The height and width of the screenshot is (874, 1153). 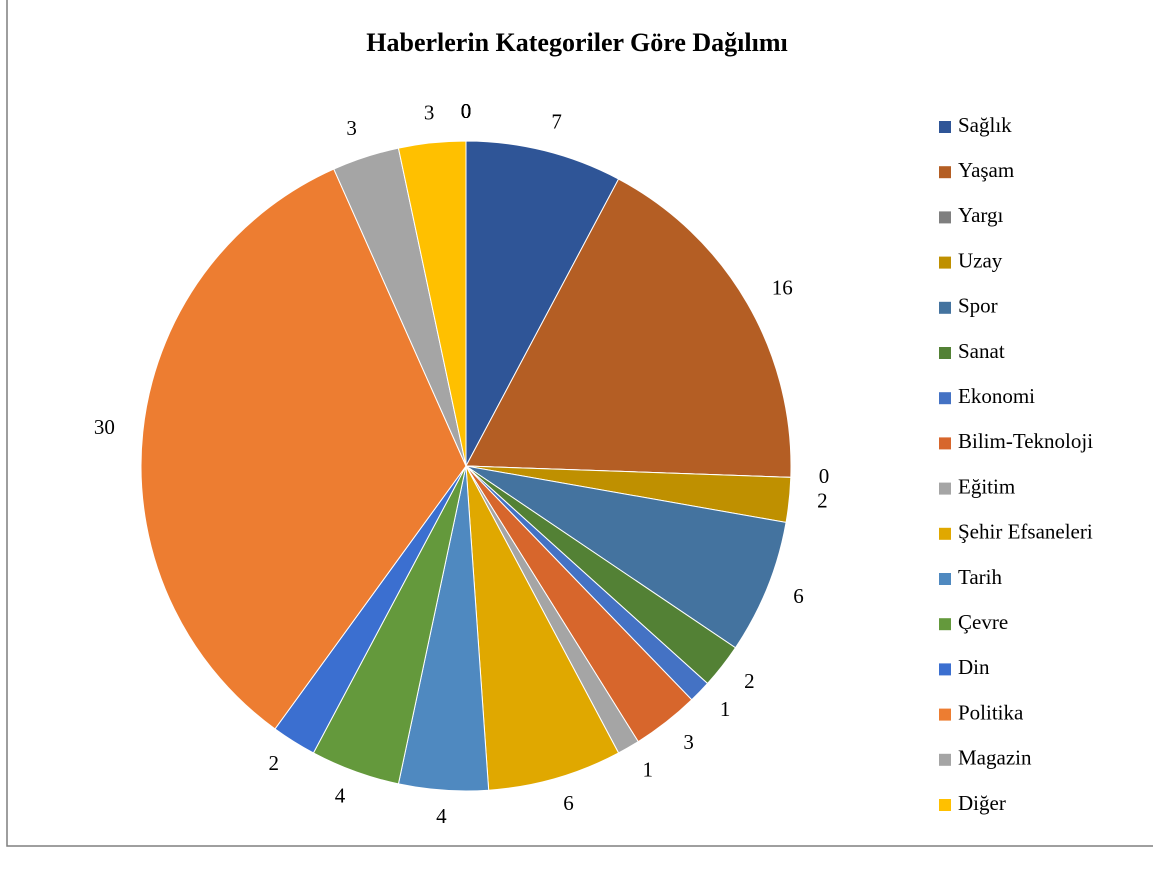 I want to click on legend-label: Bilim-Teknoloji, so click(x=1025, y=441).